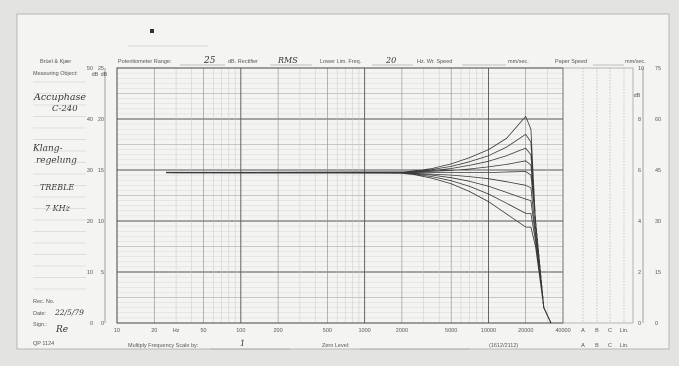 This screenshot has height=366, width=679. I want to click on note-line3: TREBLE, so click(57, 187).